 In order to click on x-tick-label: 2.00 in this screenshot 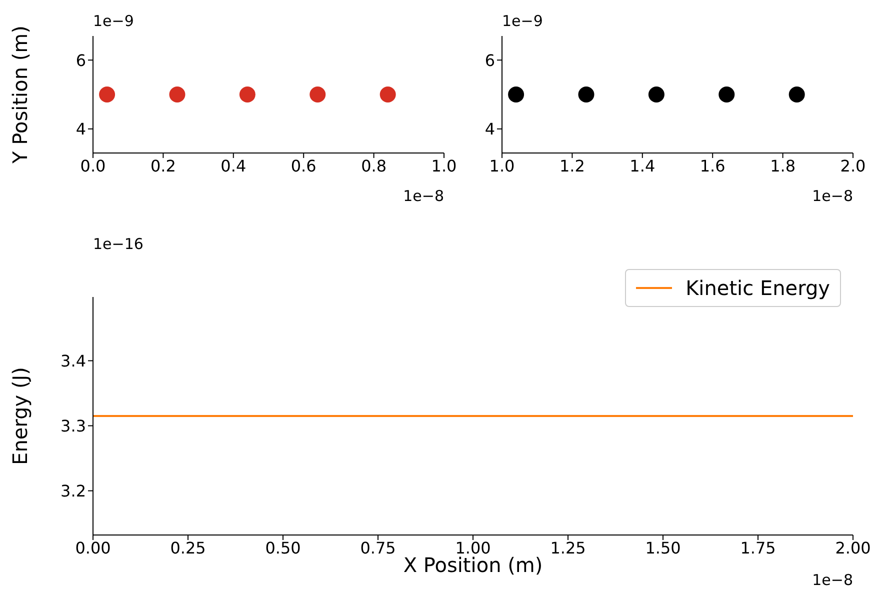, I will do `click(853, 548)`.